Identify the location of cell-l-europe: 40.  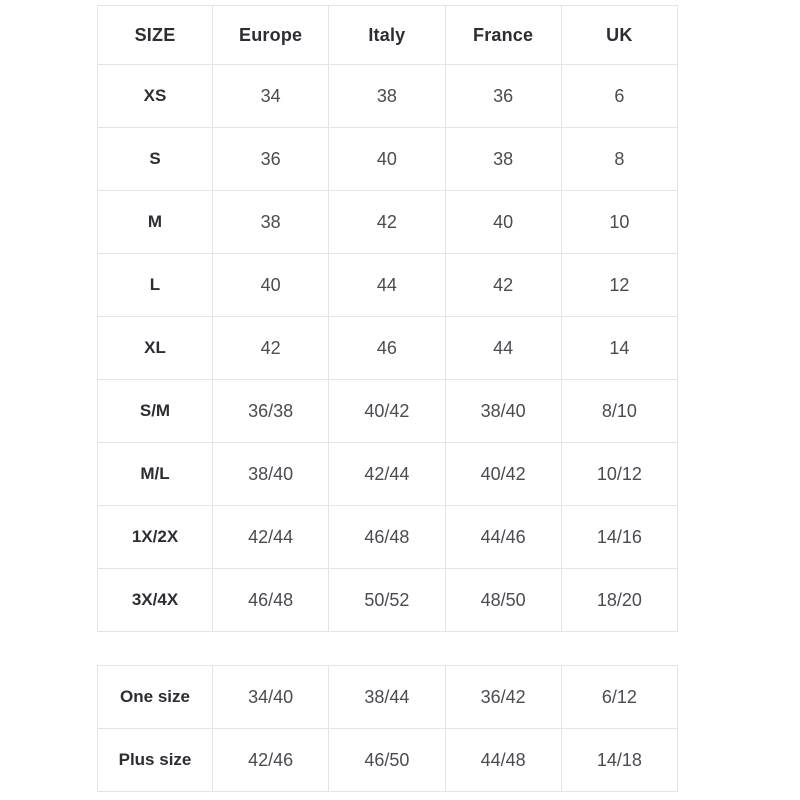
(270, 285).